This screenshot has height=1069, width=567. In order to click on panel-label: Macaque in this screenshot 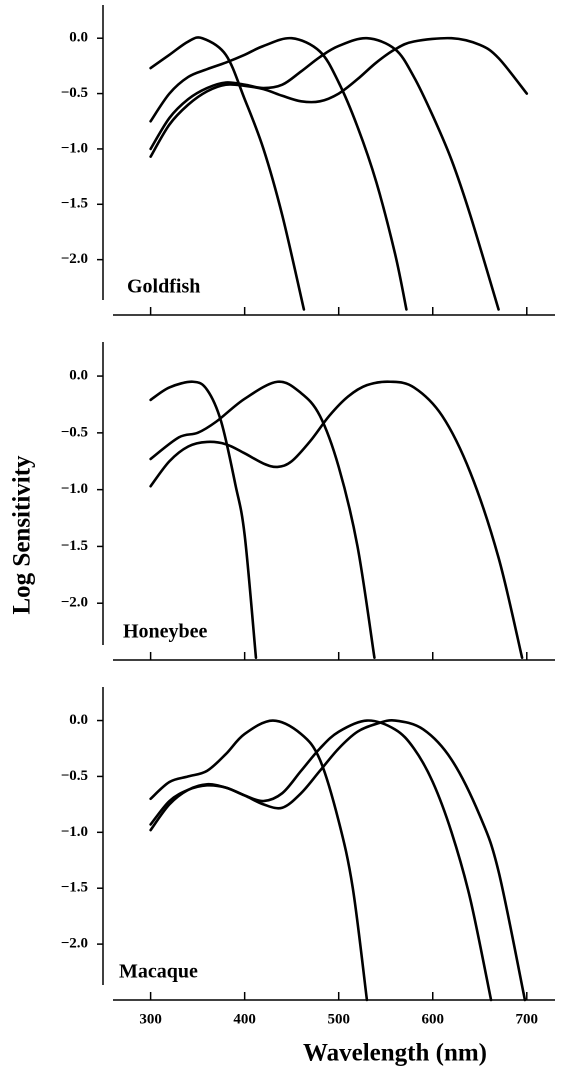, I will do `click(158, 972)`.